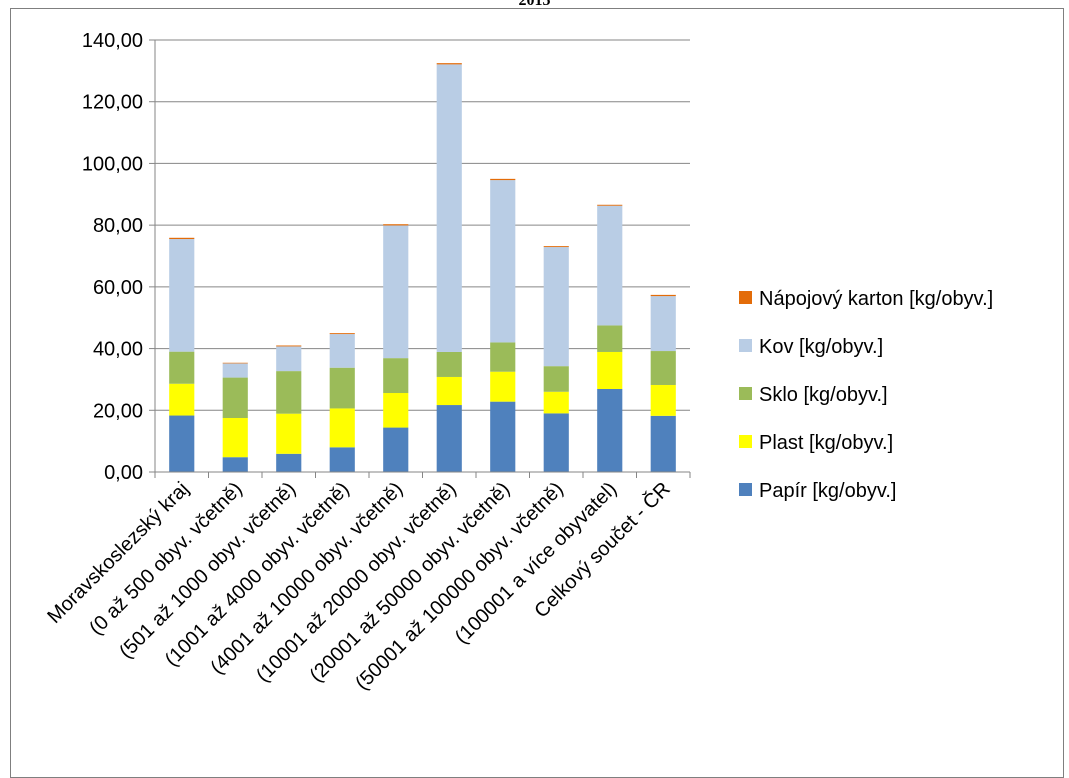 This screenshot has height=778, width=1069. What do you see at coordinates (118, 411) in the screenshot?
I see `y-tick-label: 20,00` at bounding box center [118, 411].